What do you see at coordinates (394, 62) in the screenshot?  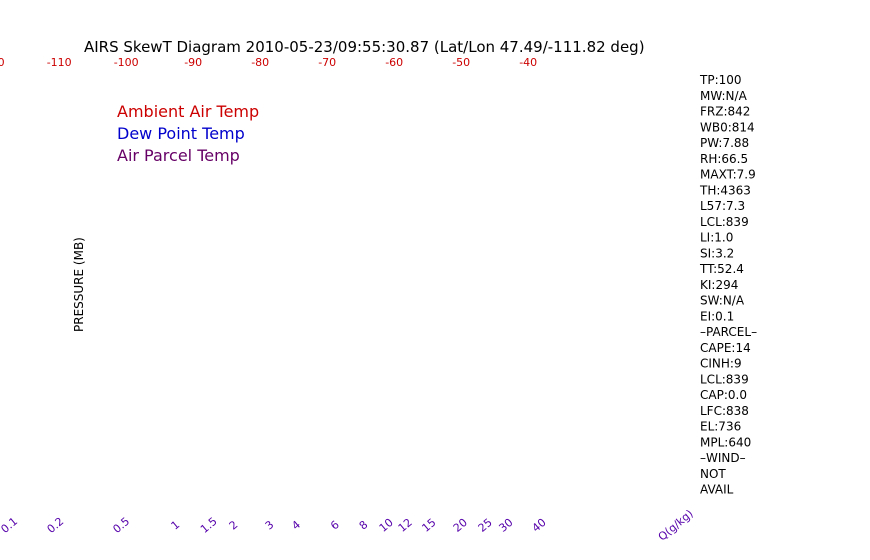 I see `top-temp-tick-label: -60` at bounding box center [394, 62].